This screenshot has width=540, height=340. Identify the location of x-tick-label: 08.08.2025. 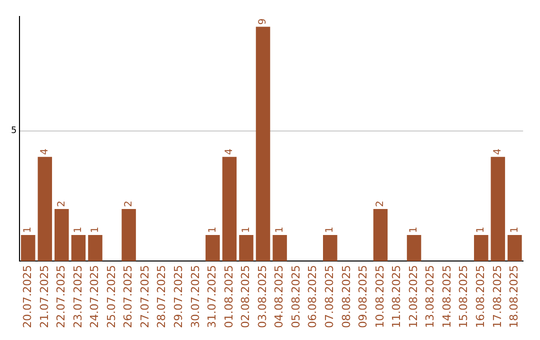
(346, 296).